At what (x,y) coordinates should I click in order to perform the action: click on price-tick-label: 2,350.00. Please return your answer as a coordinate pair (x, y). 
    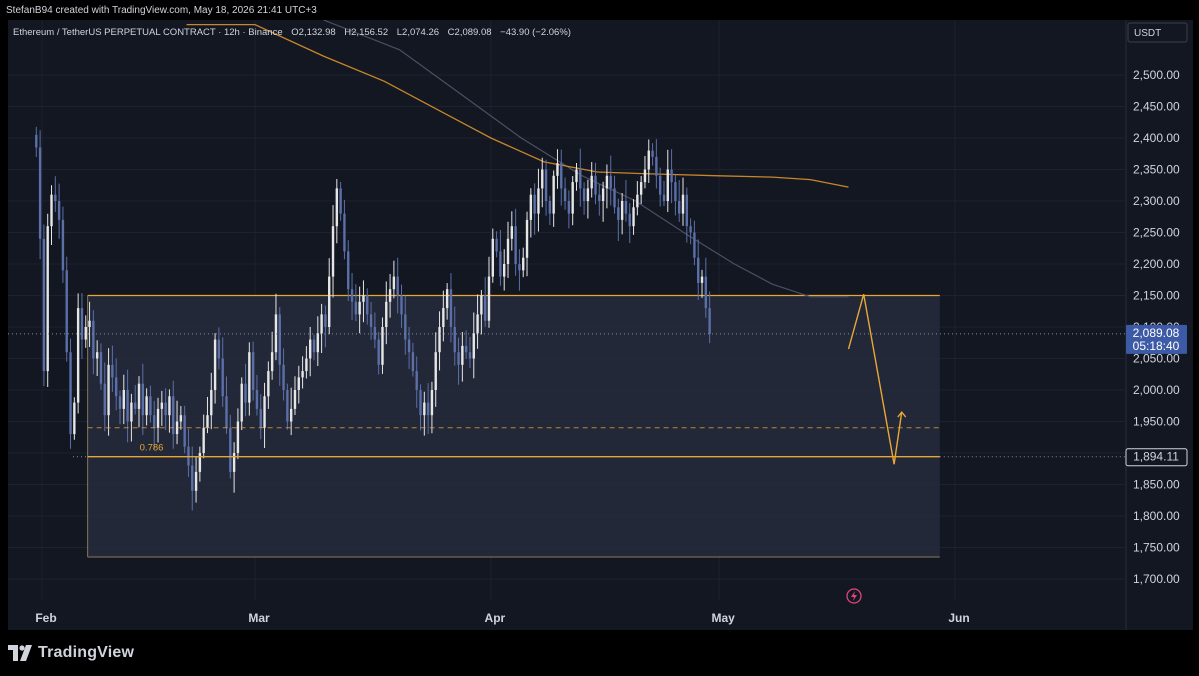
    Looking at the image, I should click on (1156, 170).